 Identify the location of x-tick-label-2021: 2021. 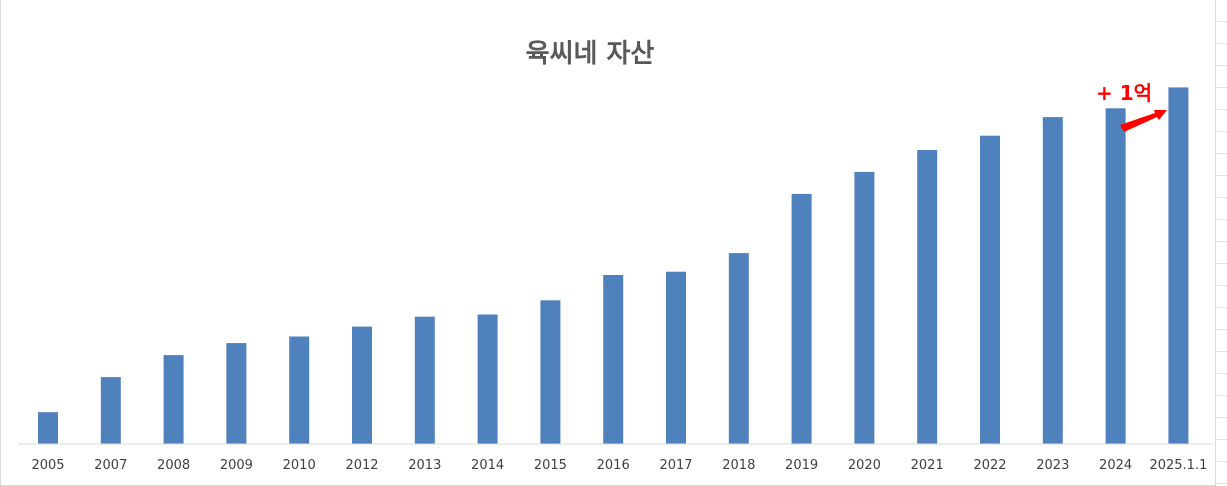
(927, 465).